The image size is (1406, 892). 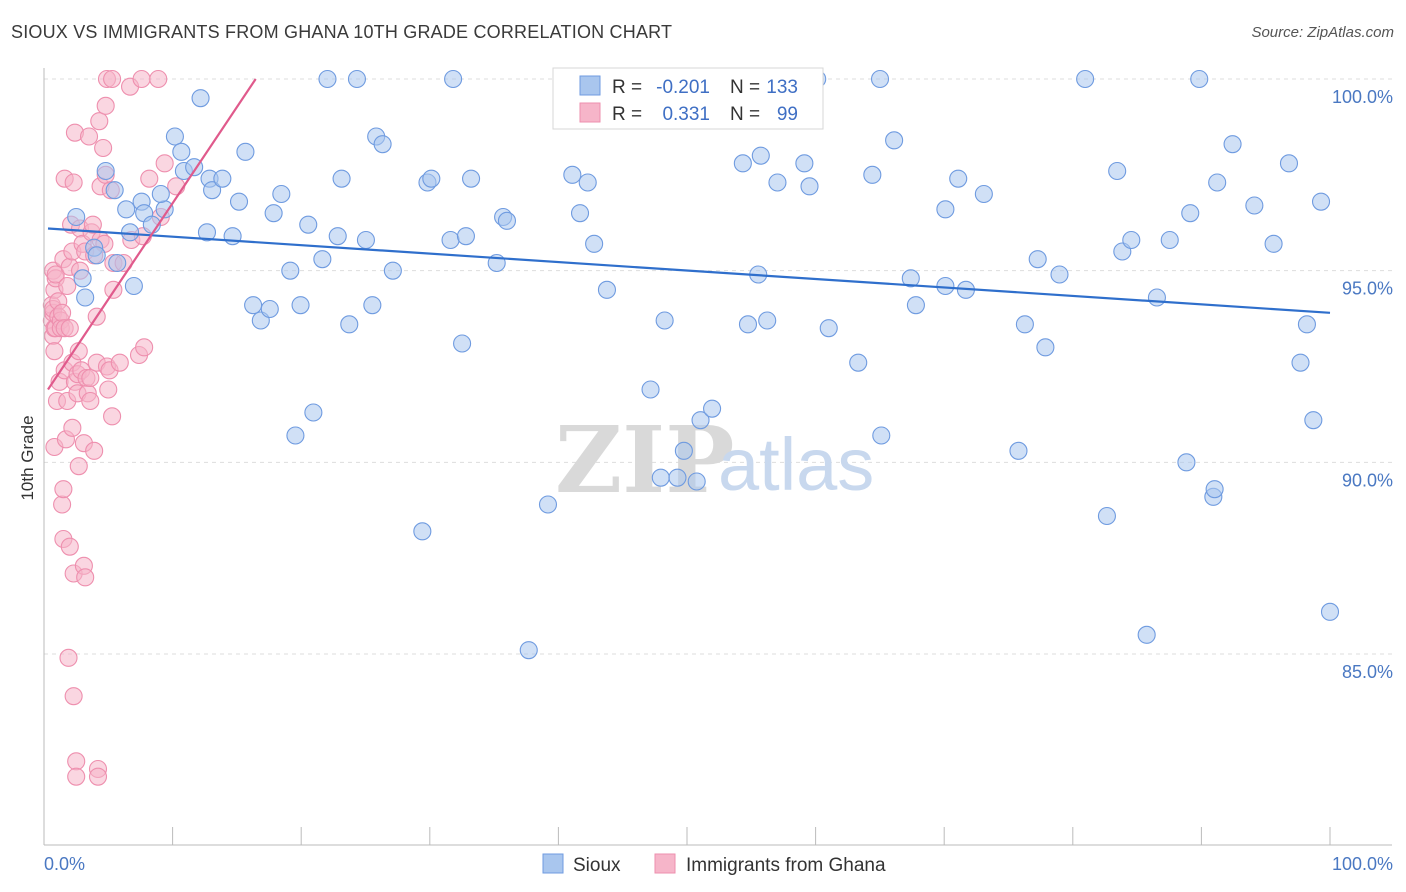 What do you see at coordinates (1367, 289) in the screenshot?
I see `y-tick-label: 95.0%` at bounding box center [1367, 289].